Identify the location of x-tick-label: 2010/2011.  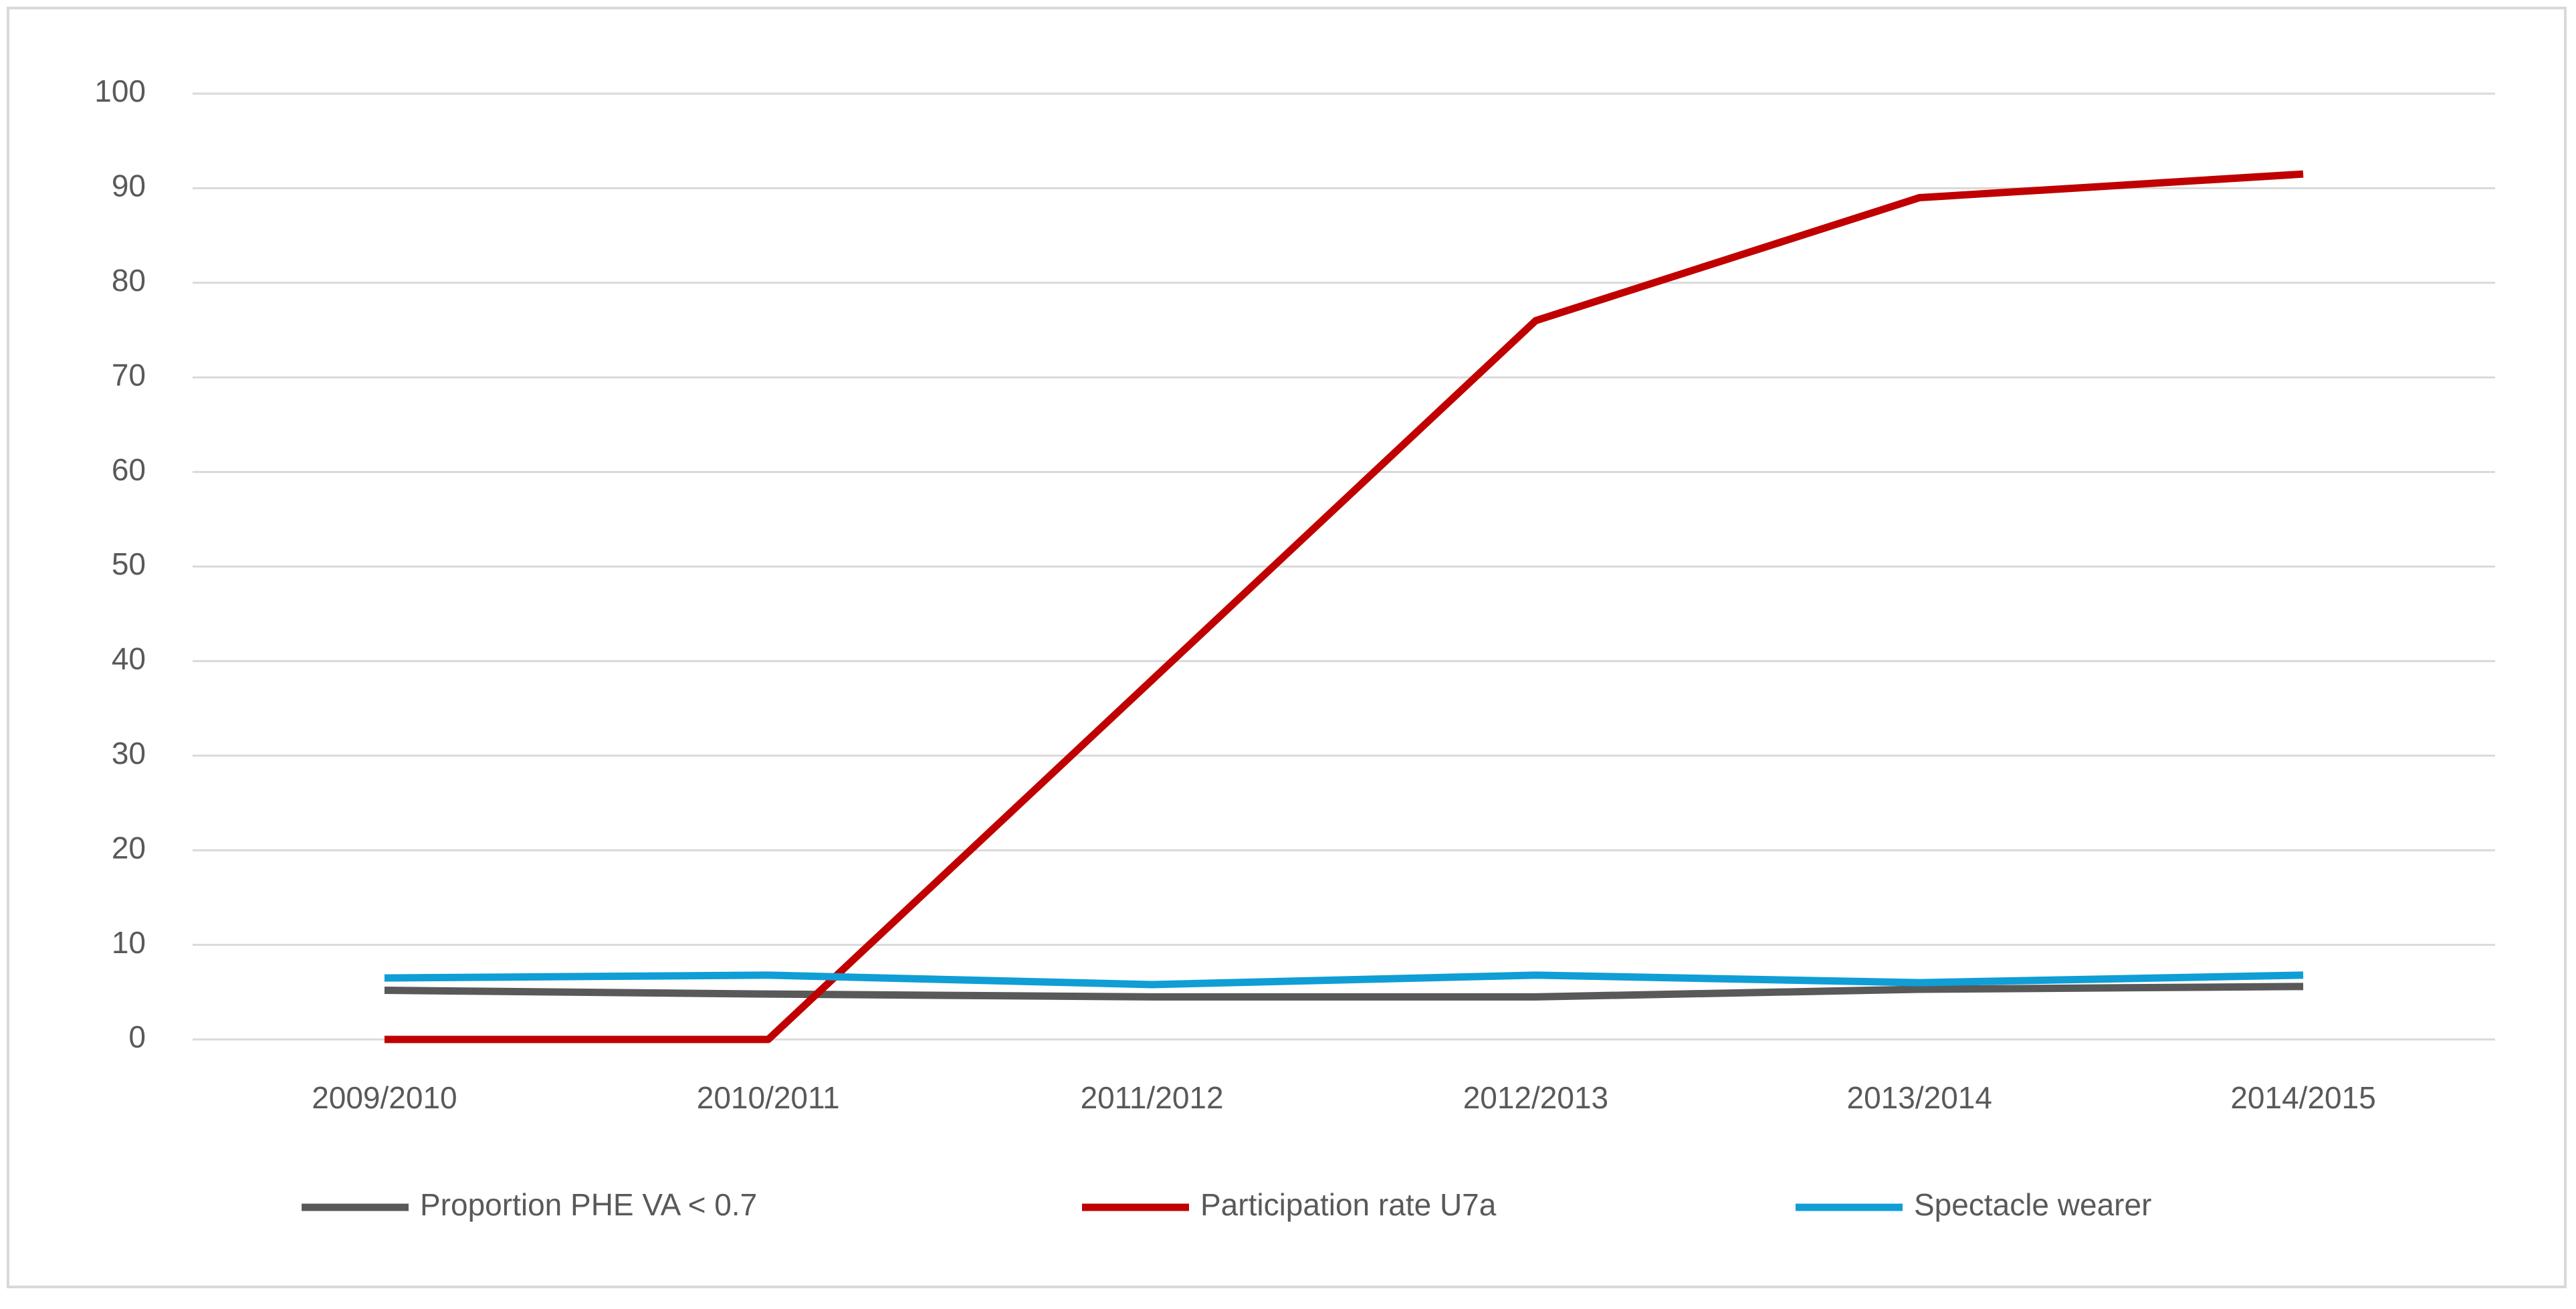
(768, 1097).